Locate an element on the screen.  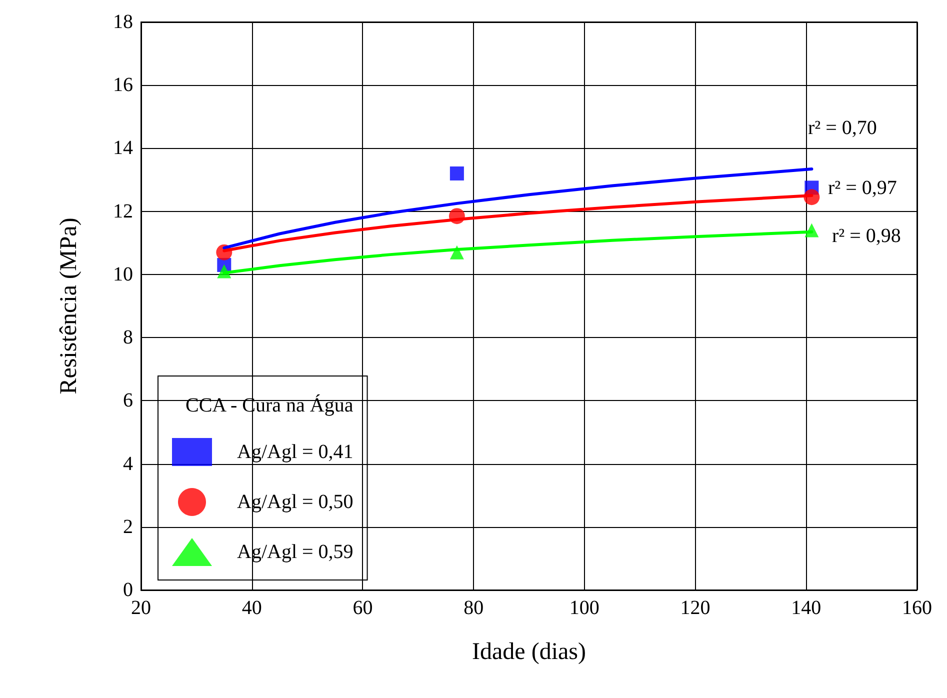
y-tick-label: 4 is located at coordinates (128, 463).